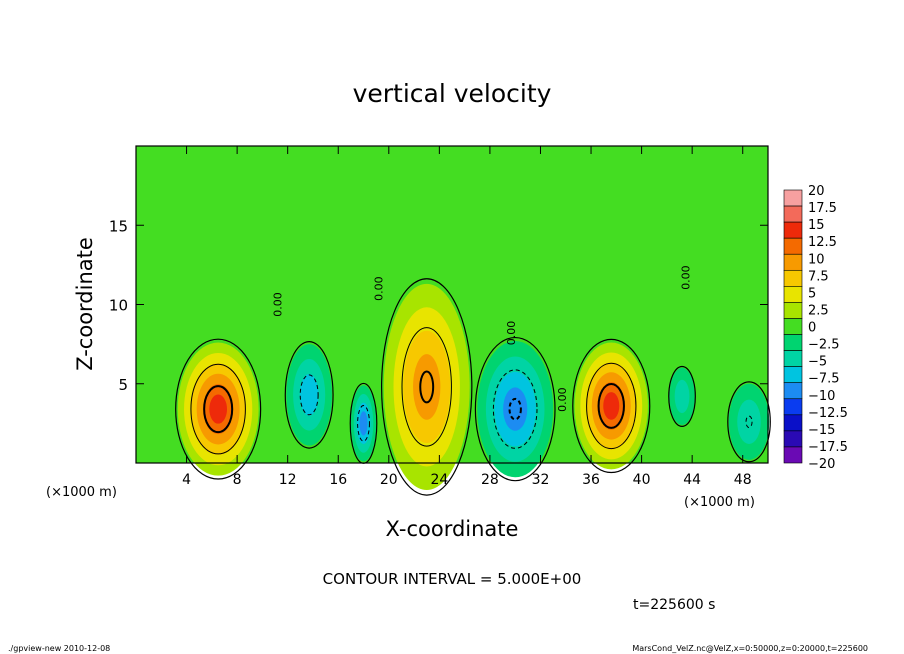 The width and height of the screenshot is (904, 654). Describe the element at coordinates (338, 480) in the screenshot. I see `x-tick-label: 16` at that location.